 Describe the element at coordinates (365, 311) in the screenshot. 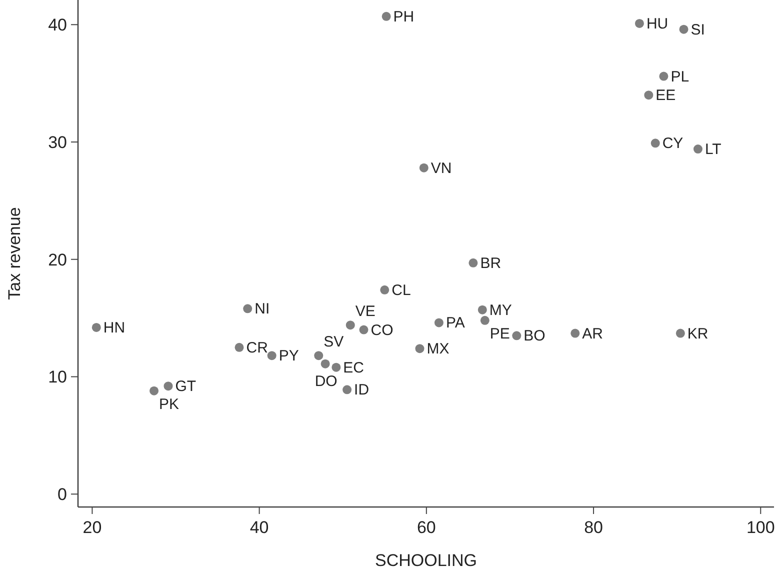

I see `annotation: VE` at that location.